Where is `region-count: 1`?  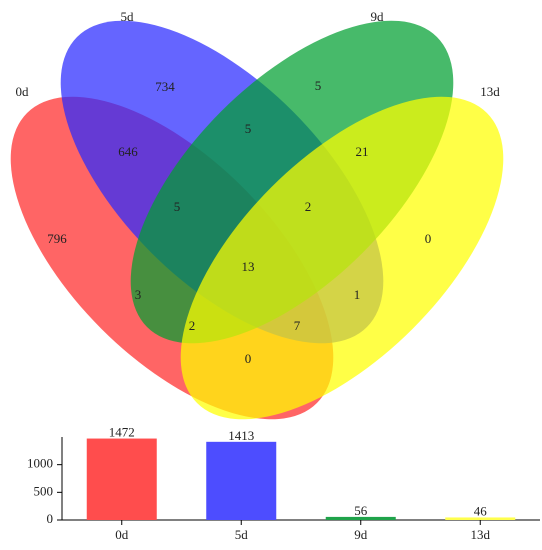 region-count: 1 is located at coordinates (357, 294).